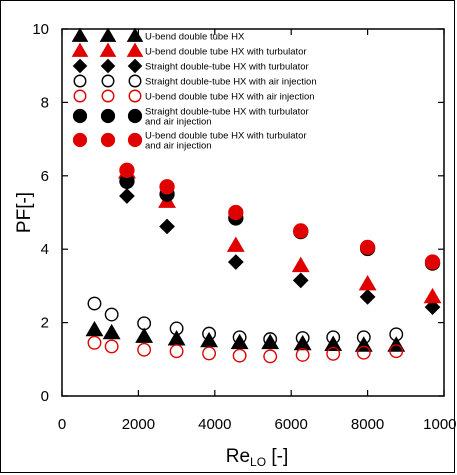 This screenshot has width=457, height=475. Describe the element at coordinates (45, 249) in the screenshot. I see `y-tick-label: 4` at that location.